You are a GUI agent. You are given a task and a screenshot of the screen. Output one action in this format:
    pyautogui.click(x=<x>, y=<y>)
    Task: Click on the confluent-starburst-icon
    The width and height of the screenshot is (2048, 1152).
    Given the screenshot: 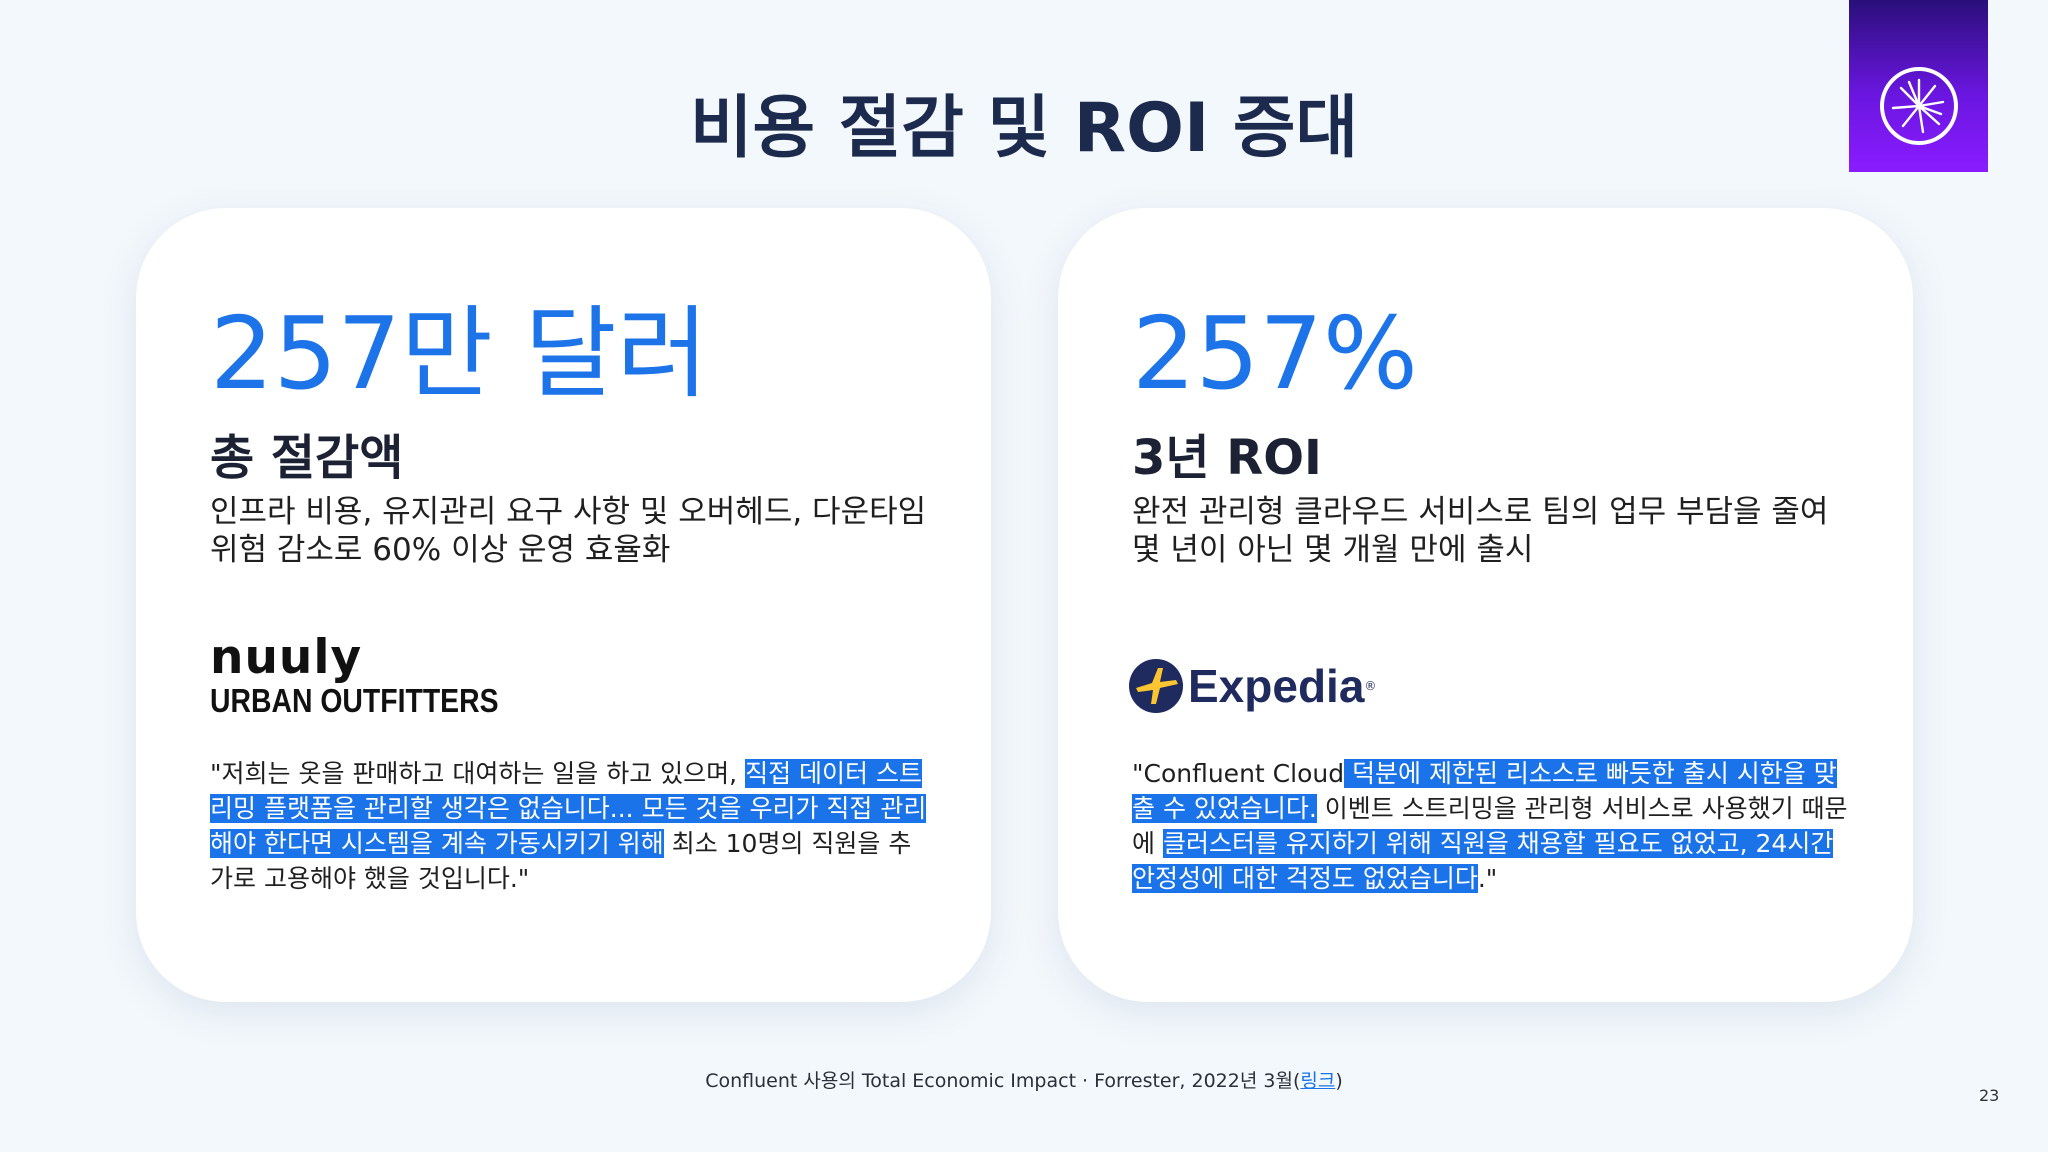 What is the action you would take?
    pyautogui.click(x=1919, y=106)
    